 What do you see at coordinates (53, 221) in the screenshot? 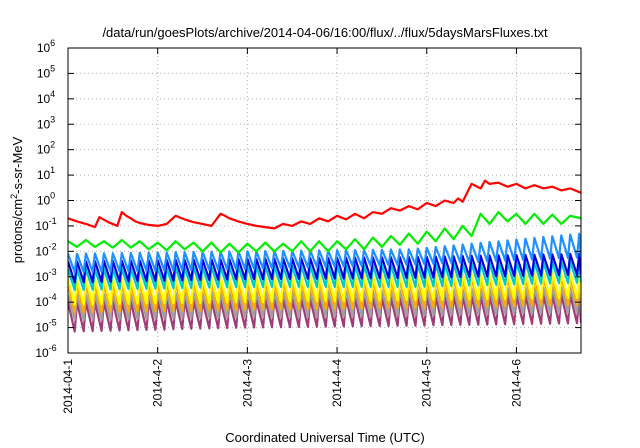
I see `y-tick-exponent: -1` at bounding box center [53, 221].